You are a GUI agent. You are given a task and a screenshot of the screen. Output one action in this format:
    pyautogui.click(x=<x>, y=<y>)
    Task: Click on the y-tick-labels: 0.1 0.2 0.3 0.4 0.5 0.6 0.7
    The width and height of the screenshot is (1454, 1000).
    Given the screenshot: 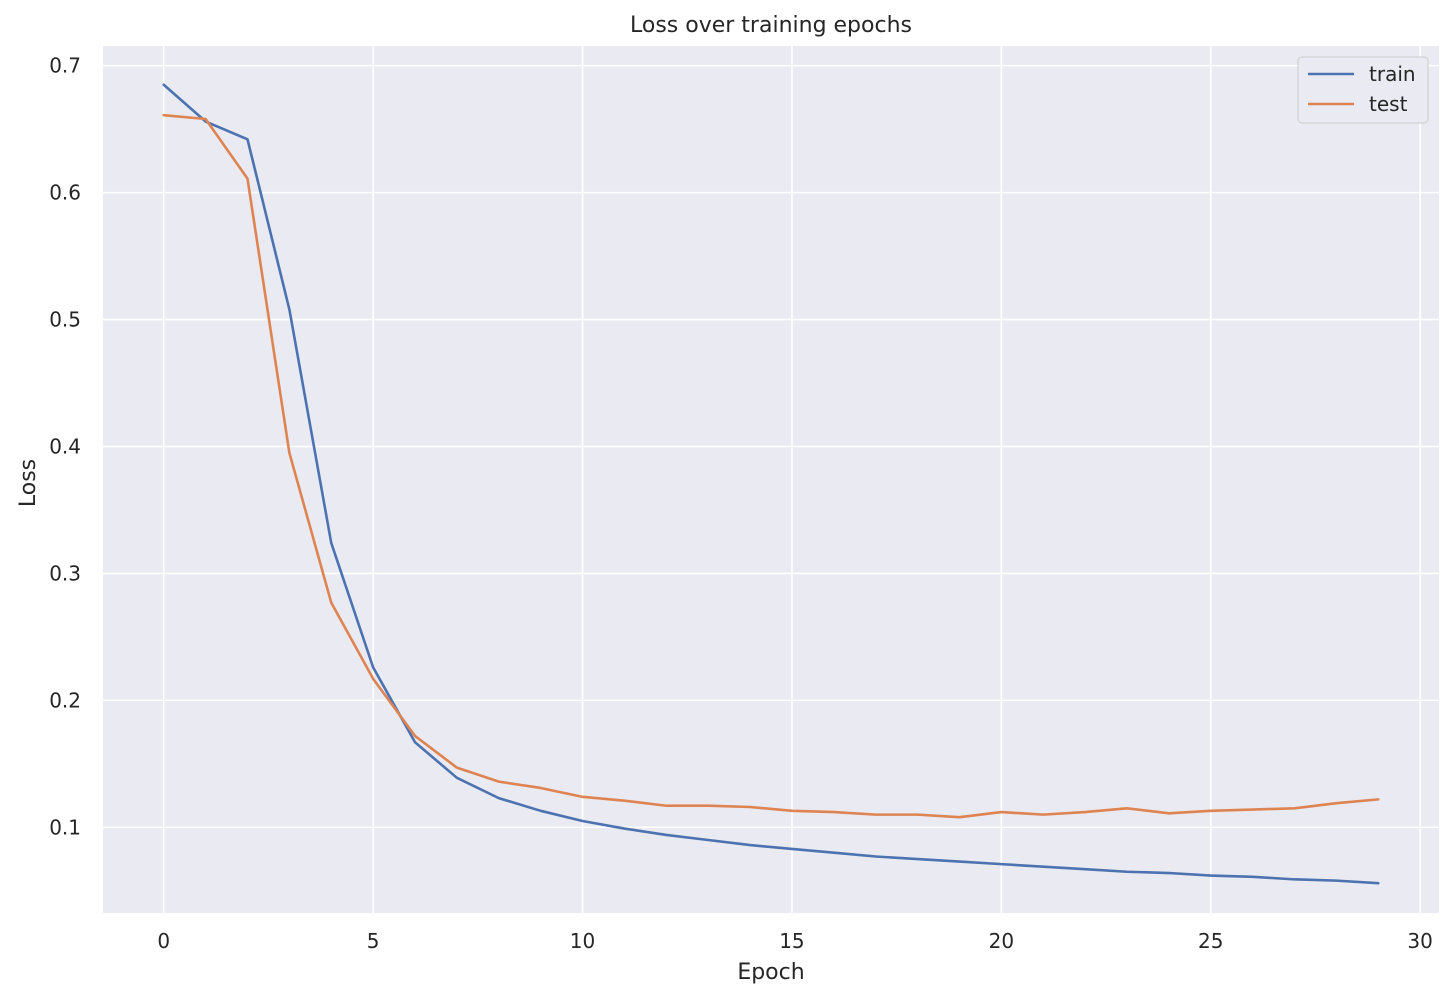 What is the action you would take?
    pyautogui.click(x=65, y=447)
    